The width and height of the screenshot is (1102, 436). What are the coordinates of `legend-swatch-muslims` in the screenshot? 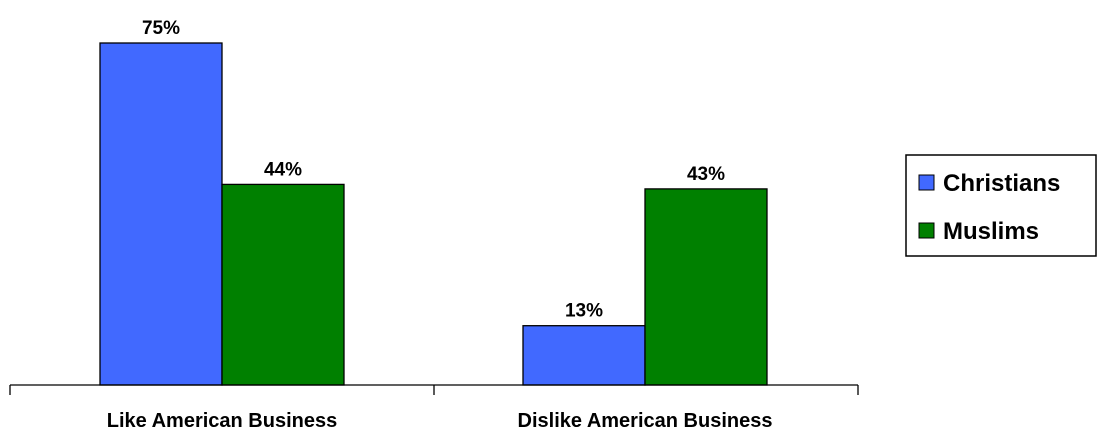 It's located at (926, 230).